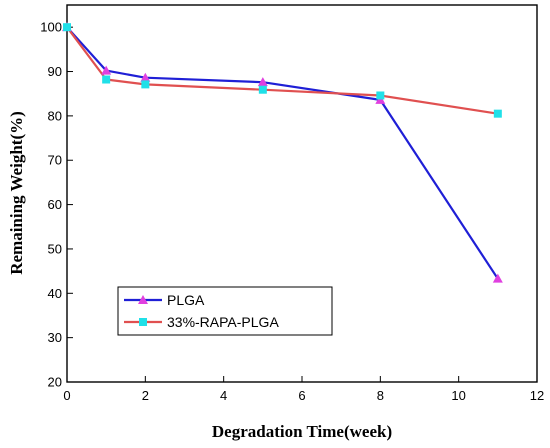  Describe the element at coordinates (55, 115) in the screenshot. I see `y-tick-label: 80` at that location.